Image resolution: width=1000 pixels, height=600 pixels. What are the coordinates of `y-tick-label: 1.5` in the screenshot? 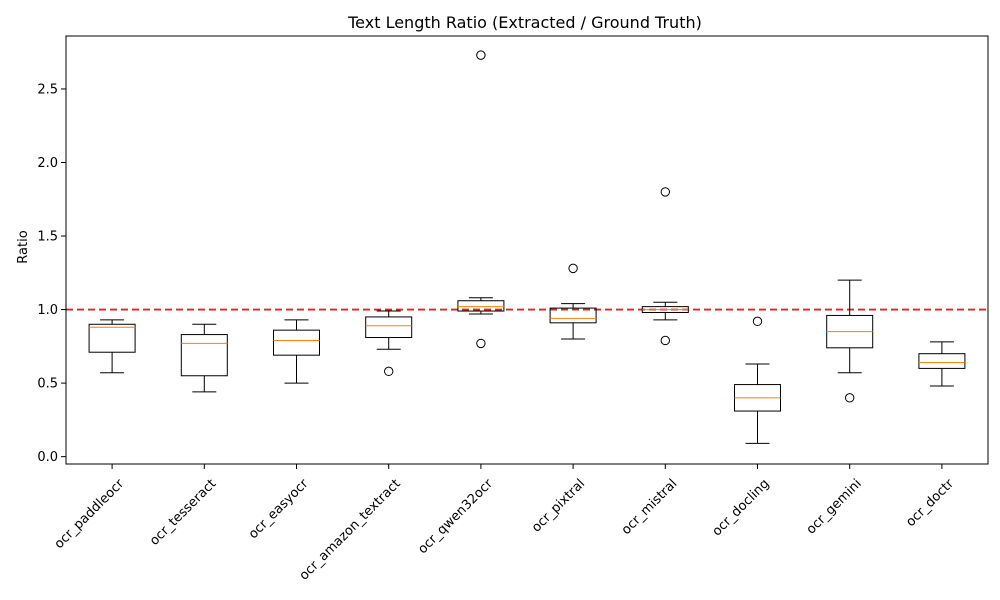 It's located at (47, 237).